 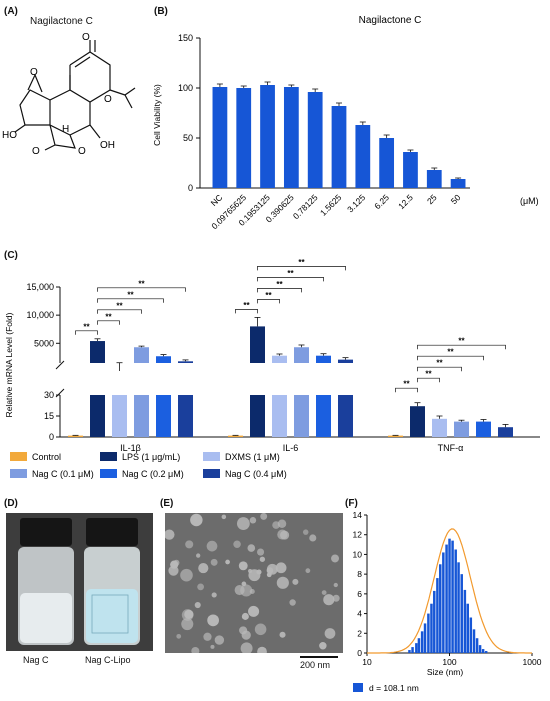 I want to click on panel-a-label: (A), so click(x=11, y=11).